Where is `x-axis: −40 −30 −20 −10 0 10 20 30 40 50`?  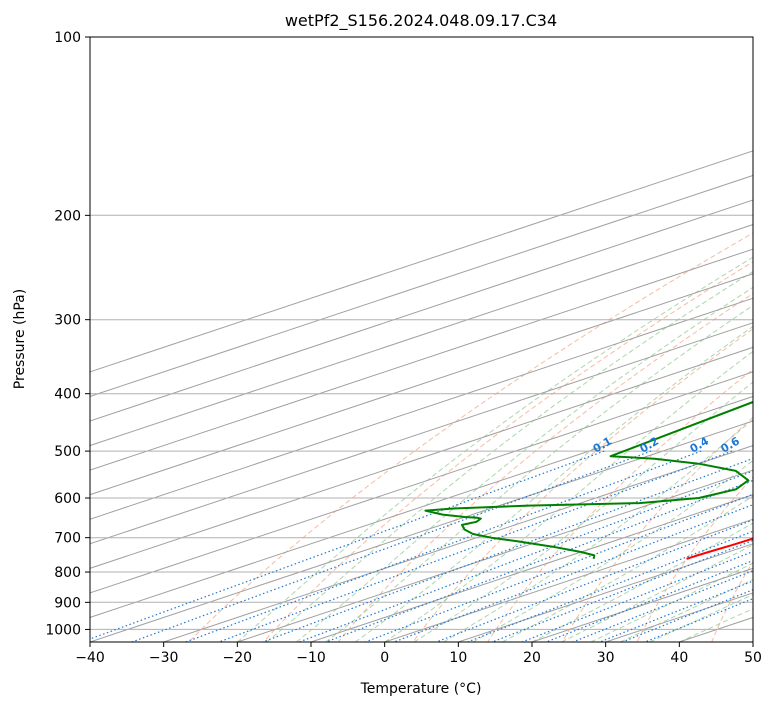 x-axis: −40 −30 −20 −10 0 10 20 30 40 50 is located at coordinates (418, 654).